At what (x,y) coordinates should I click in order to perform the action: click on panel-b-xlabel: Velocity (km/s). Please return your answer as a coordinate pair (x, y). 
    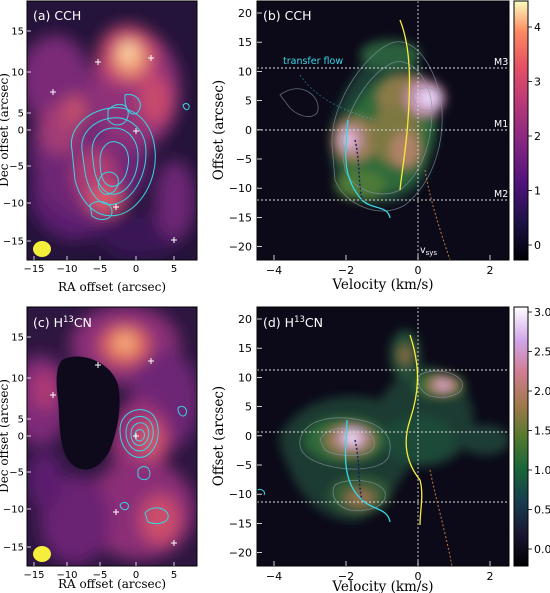
    Looking at the image, I should click on (382, 285).